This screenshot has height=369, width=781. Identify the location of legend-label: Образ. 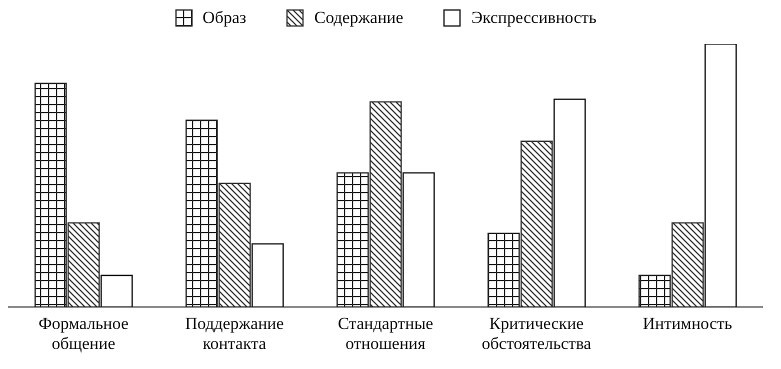
(224, 18).